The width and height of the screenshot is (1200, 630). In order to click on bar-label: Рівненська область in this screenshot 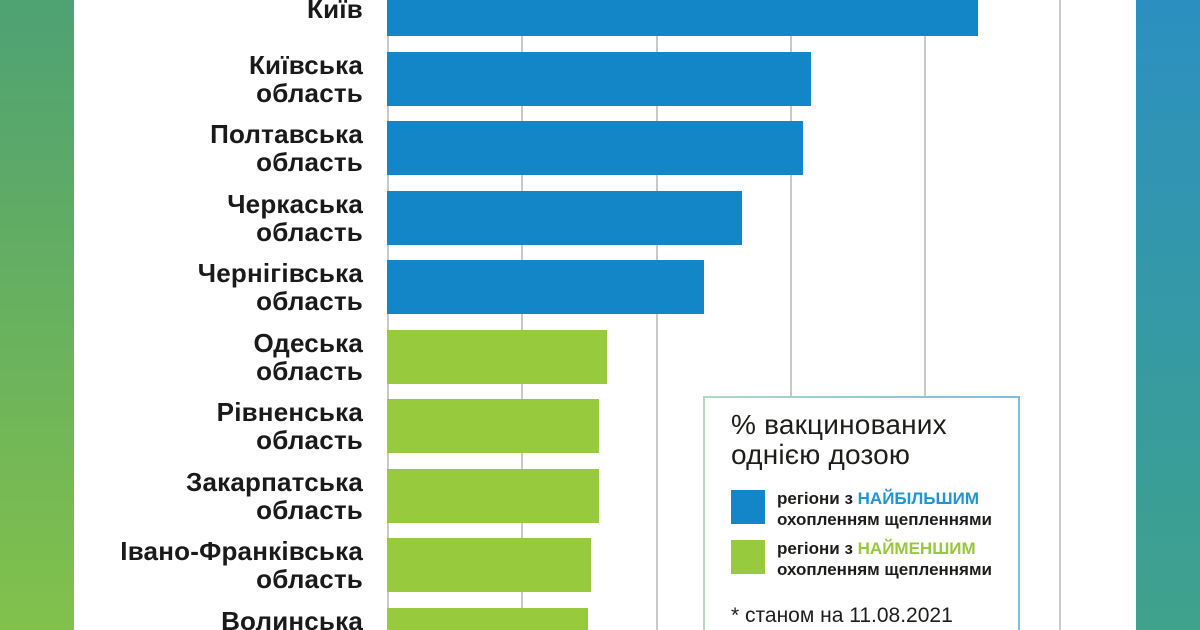, I will do `click(289, 426)`.